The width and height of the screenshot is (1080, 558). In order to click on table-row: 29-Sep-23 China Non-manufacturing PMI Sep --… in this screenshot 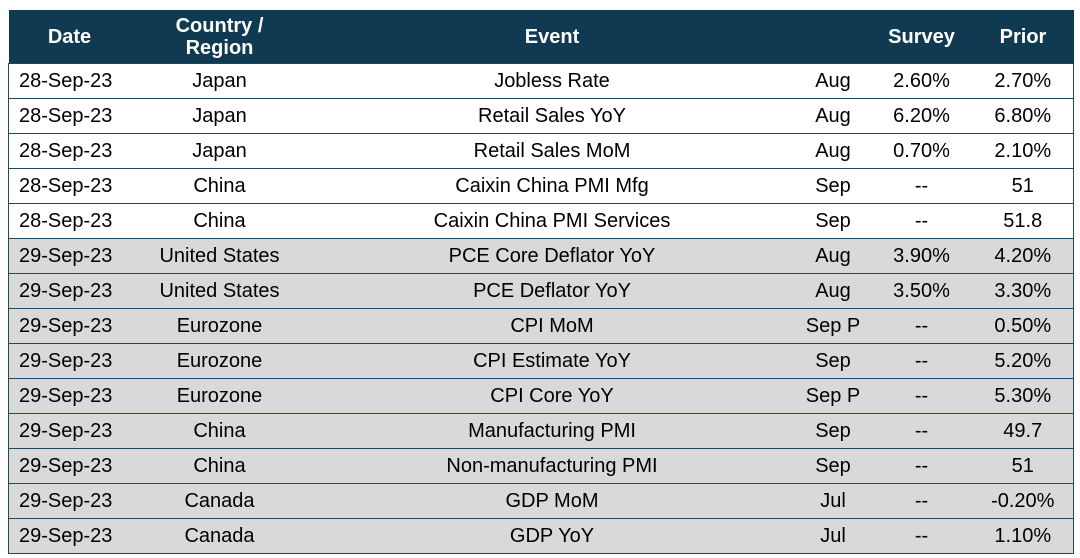, I will do `click(541, 466)`.